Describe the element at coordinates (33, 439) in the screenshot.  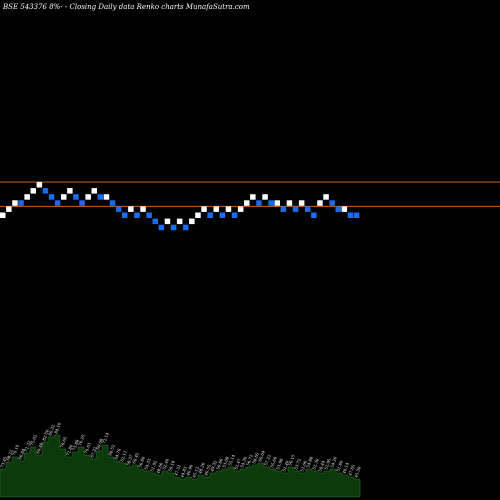
I see `volume-label: 75.02` at that location.